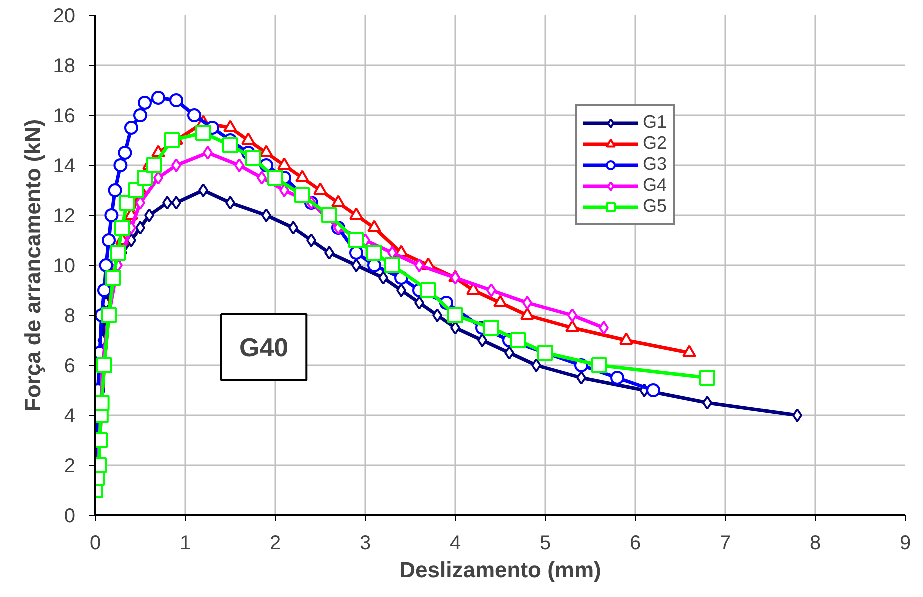 The height and width of the screenshot is (597, 923). I want to click on legend-label: G3, so click(655, 164).